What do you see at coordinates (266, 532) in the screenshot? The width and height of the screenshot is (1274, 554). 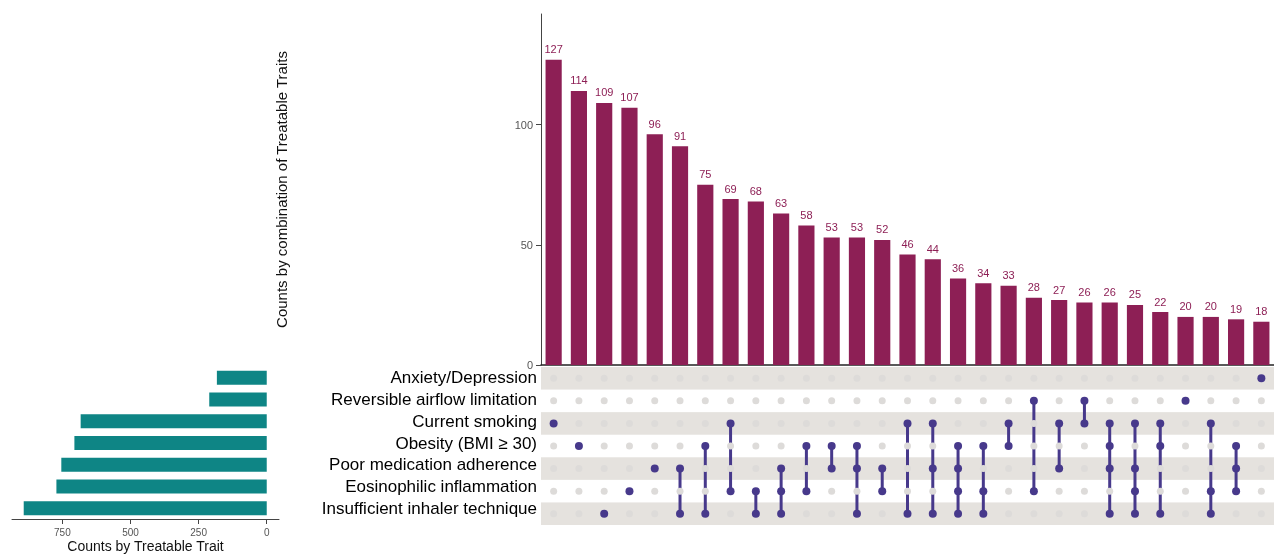 I see `x-tick-label: 0` at bounding box center [266, 532].